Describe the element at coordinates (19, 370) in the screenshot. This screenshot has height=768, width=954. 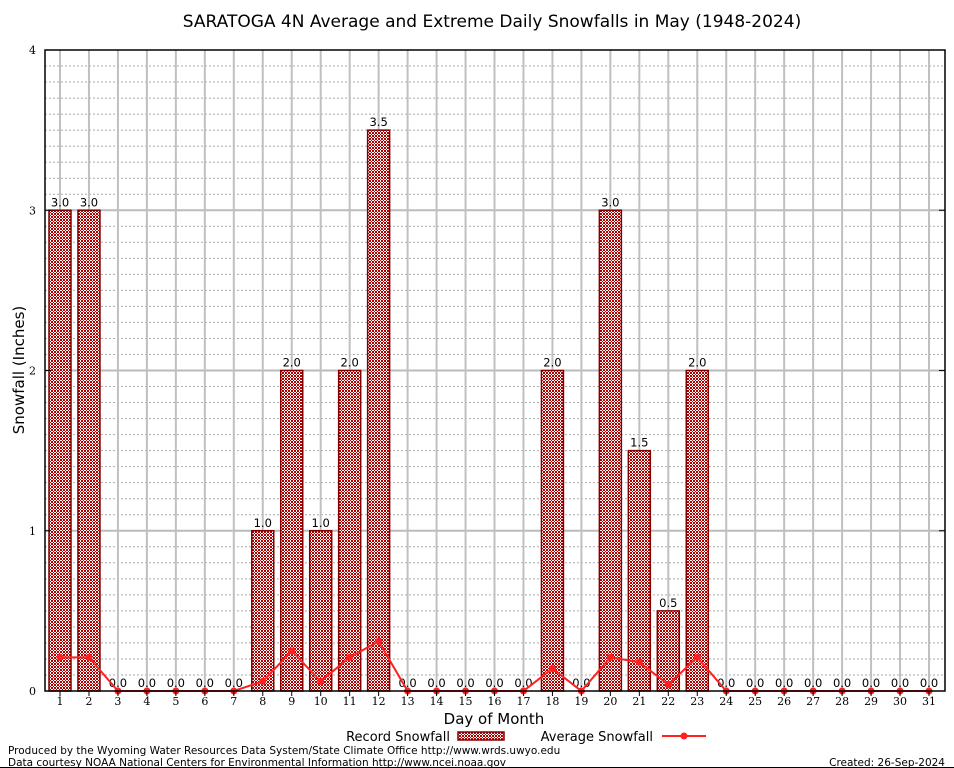
I see `y-axis-label: Snowfall (Inches)` at that location.